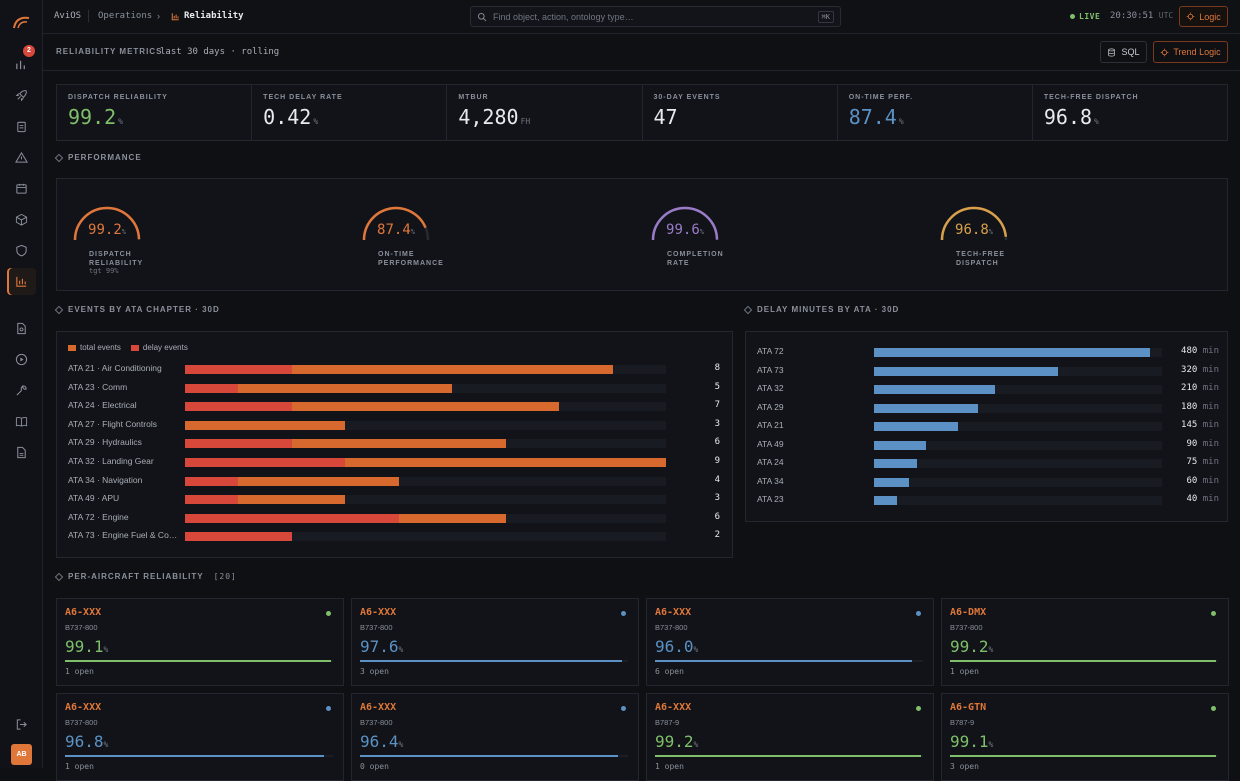 This screenshot has height=781, width=1240. I want to click on logic-label: Logic, so click(1210, 16).